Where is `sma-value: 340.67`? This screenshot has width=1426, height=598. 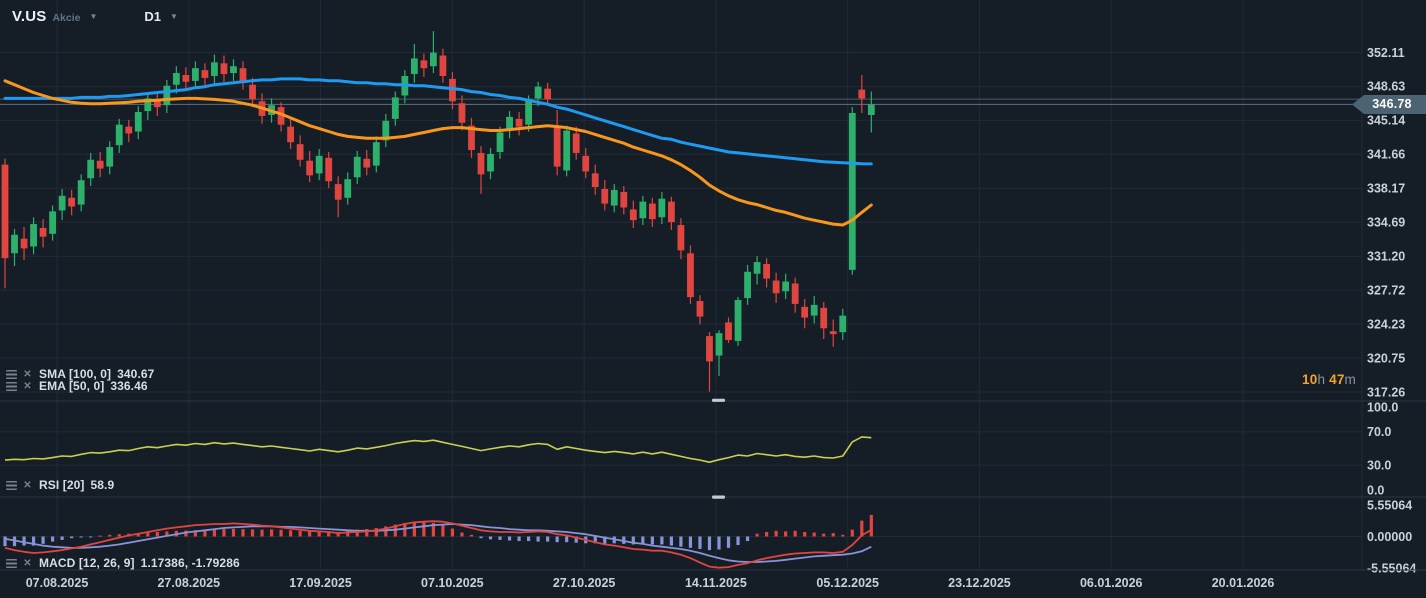 sma-value: 340.67 is located at coordinates (136, 374).